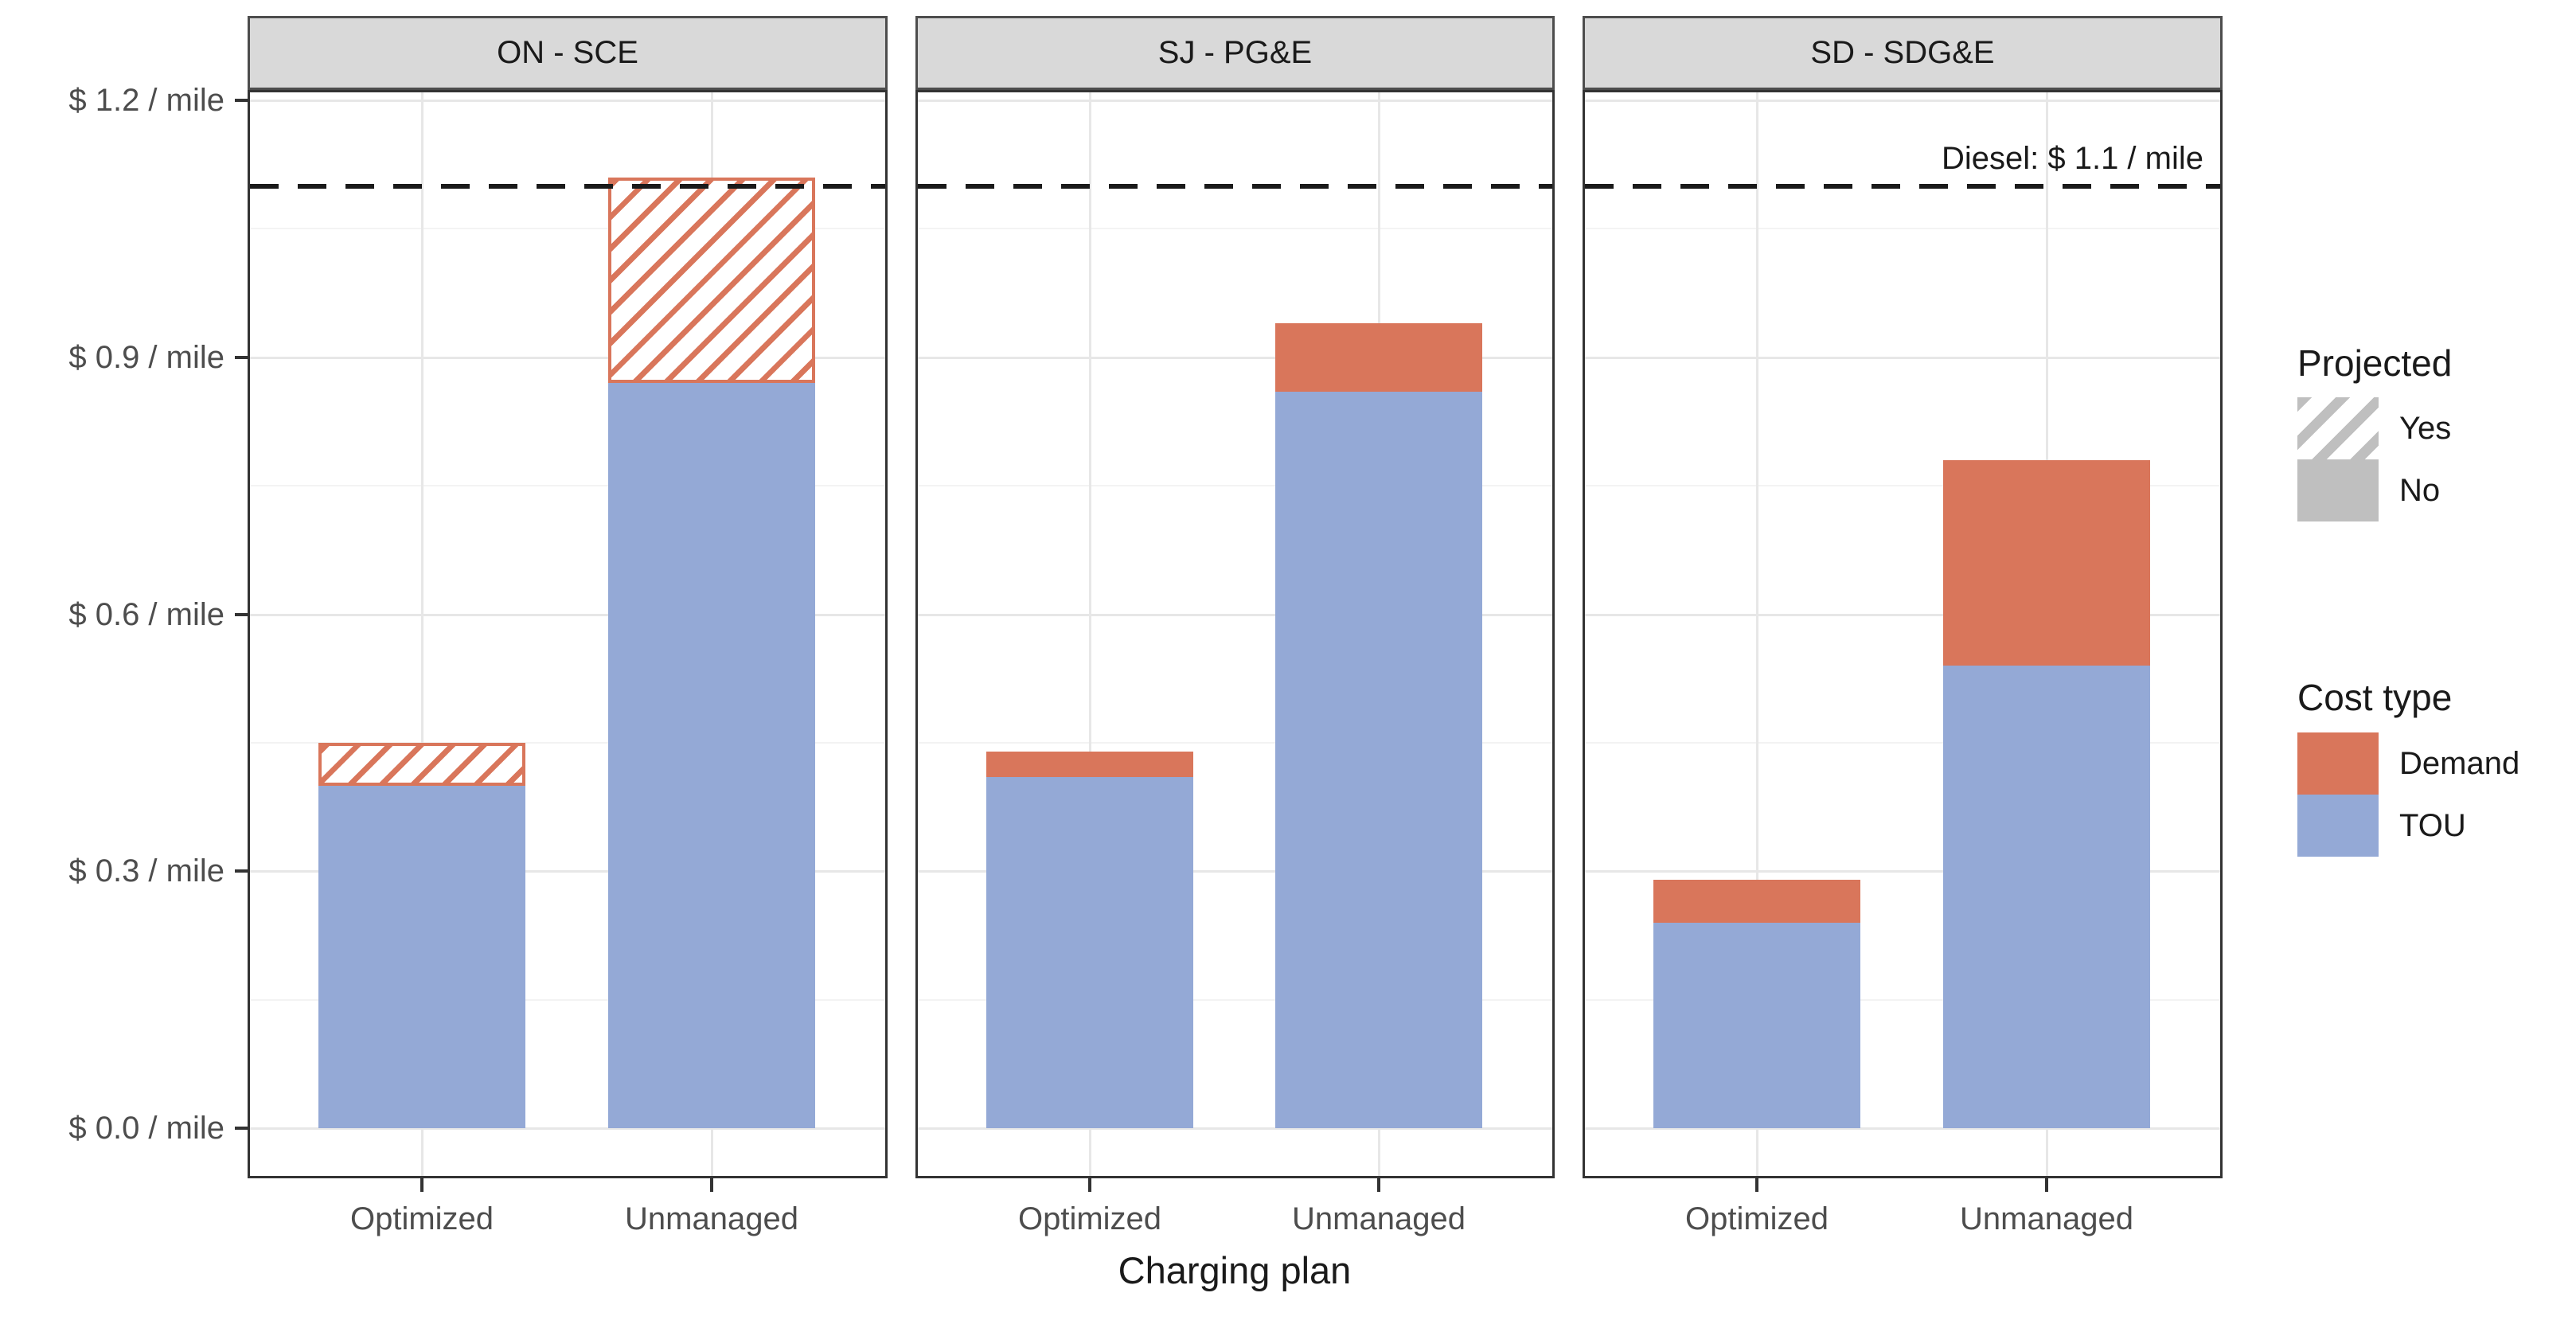  What do you see at coordinates (2072, 159) in the screenshot?
I see `diesel-reference-label: Diesel: $ 1.1 / mile` at bounding box center [2072, 159].